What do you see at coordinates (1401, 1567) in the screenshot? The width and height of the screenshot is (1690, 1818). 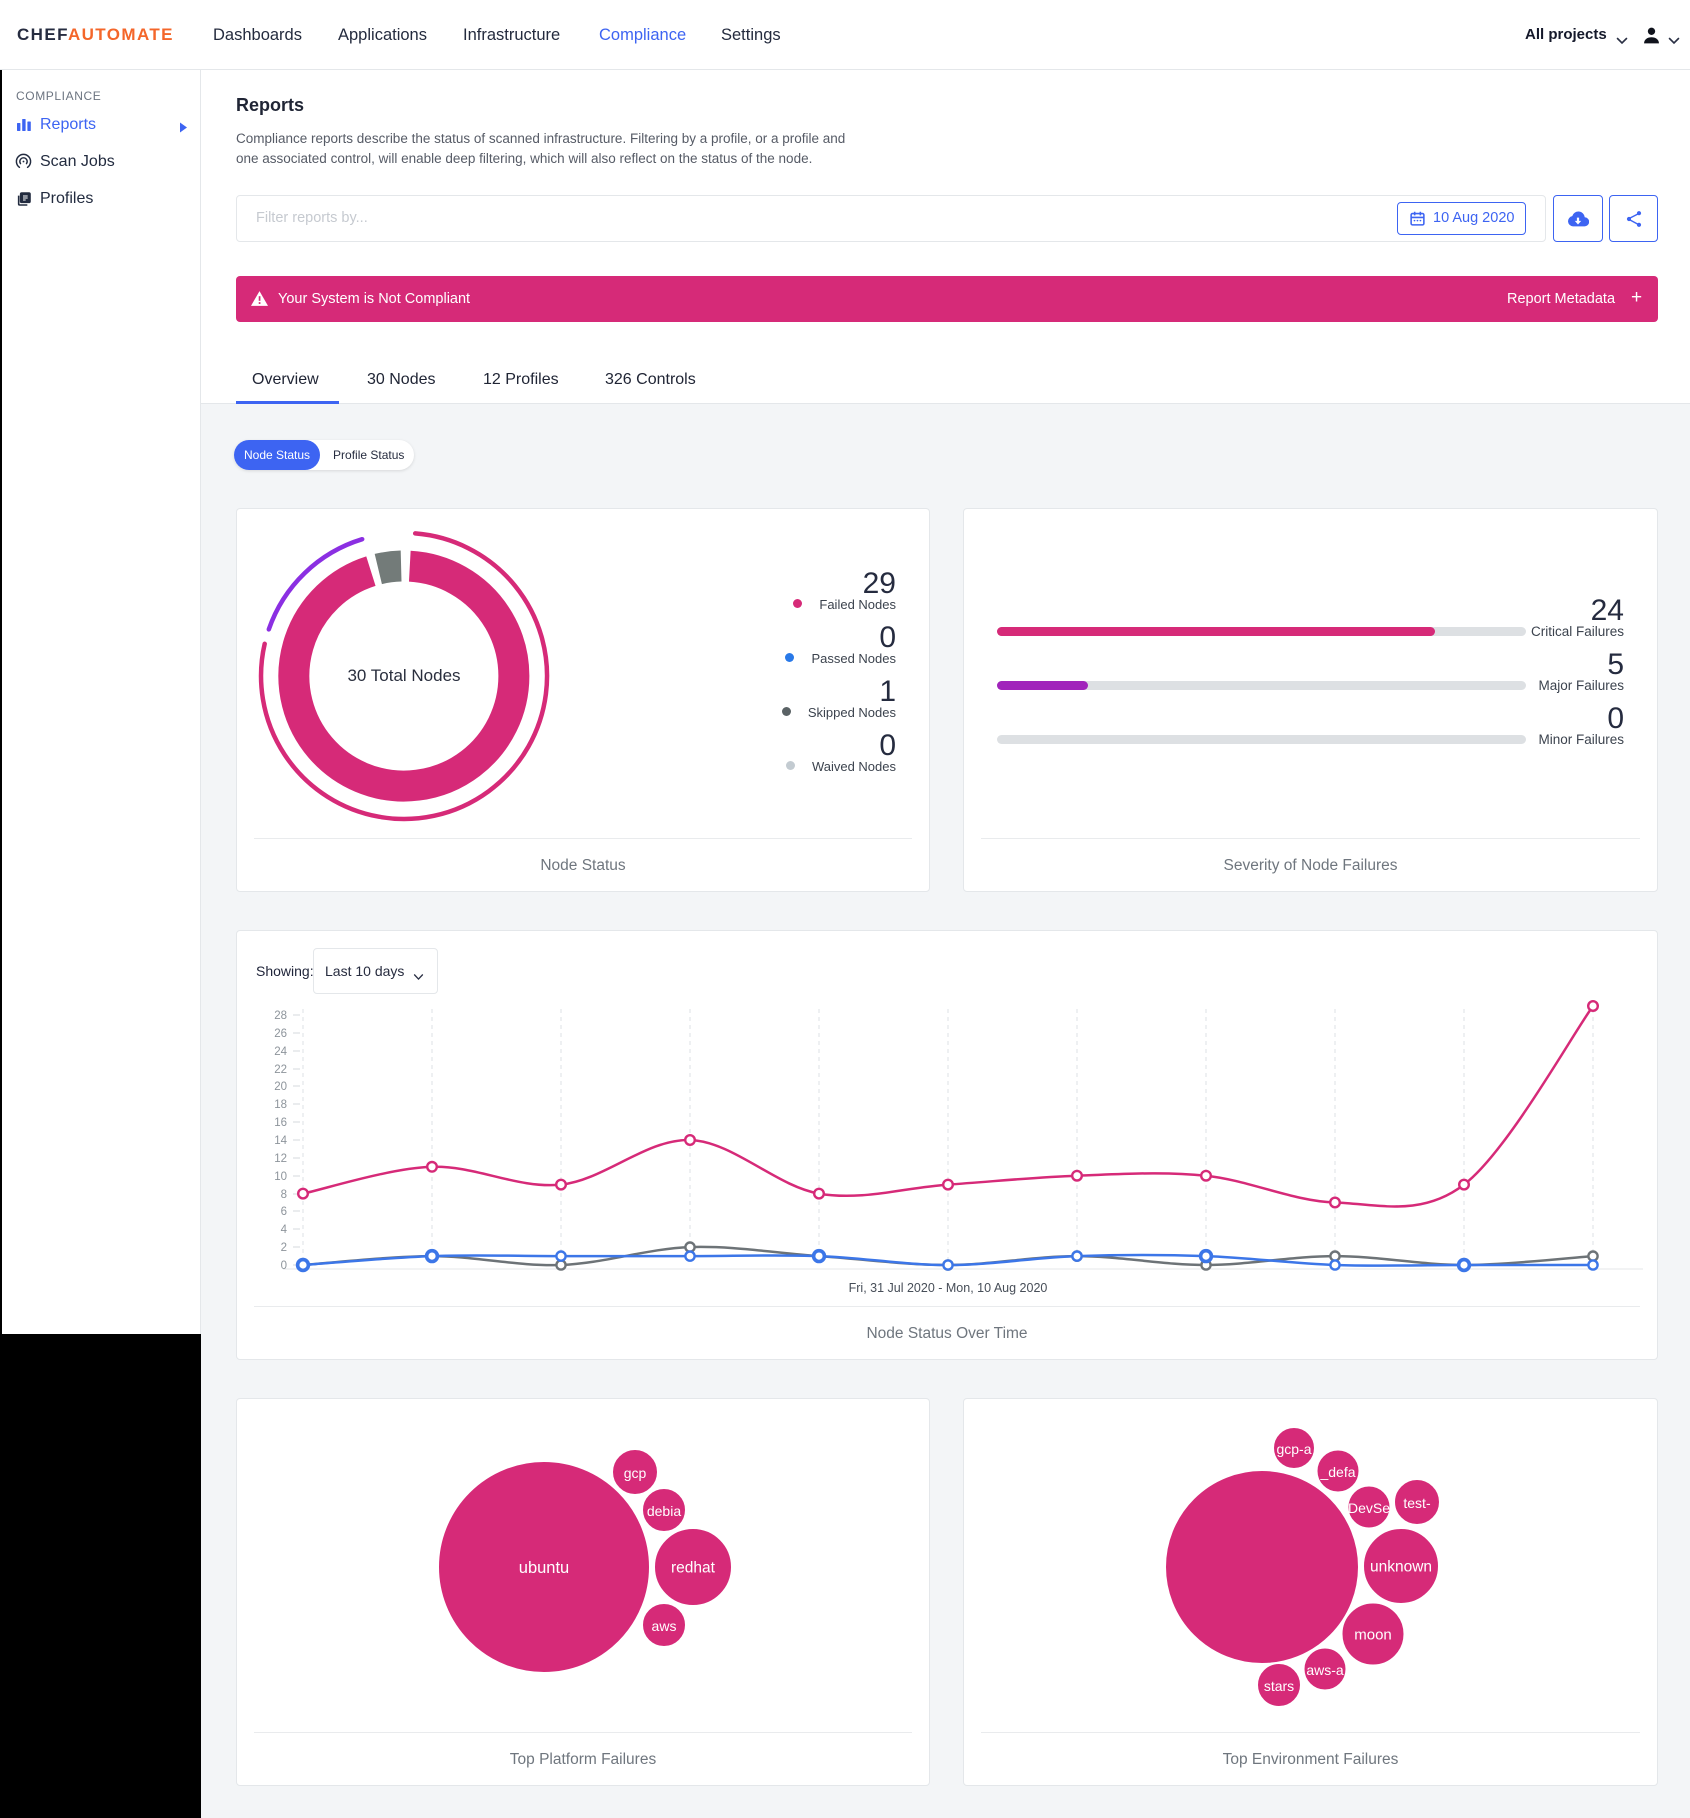 I see `svg-text: unknown` at bounding box center [1401, 1567].